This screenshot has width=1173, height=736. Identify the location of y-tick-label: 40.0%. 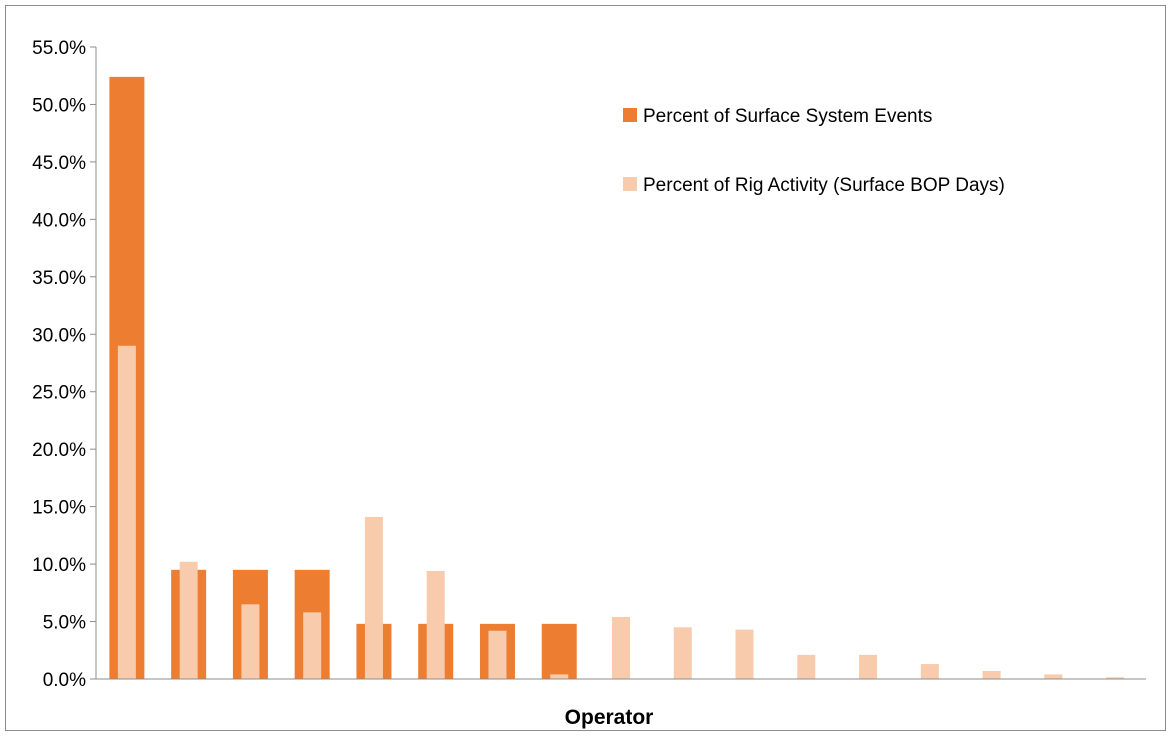
(59, 220).